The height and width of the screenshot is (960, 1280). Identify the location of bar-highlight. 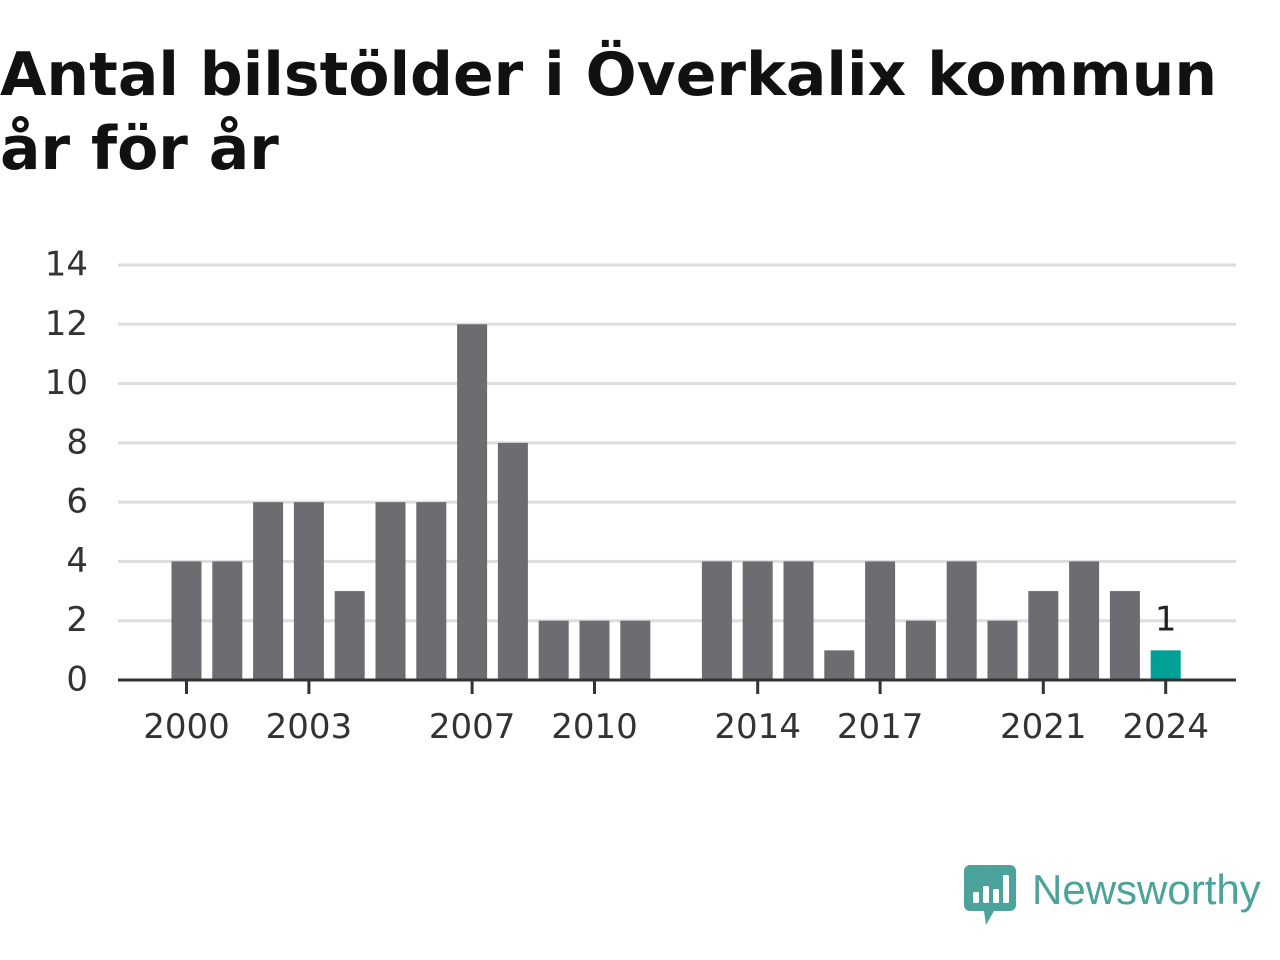
(1165, 665).